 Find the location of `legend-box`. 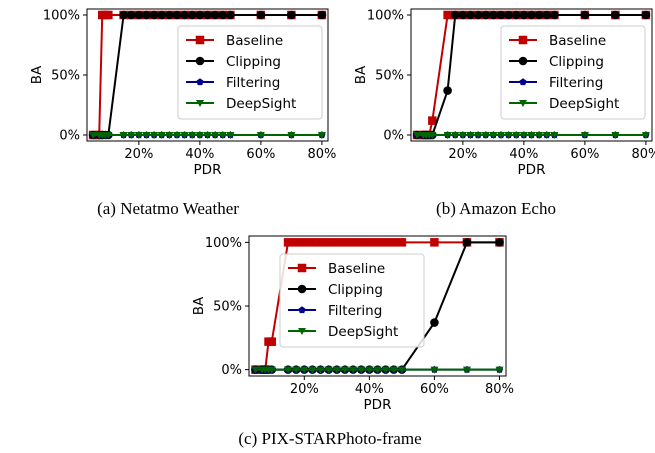

legend-box is located at coordinates (352, 300).